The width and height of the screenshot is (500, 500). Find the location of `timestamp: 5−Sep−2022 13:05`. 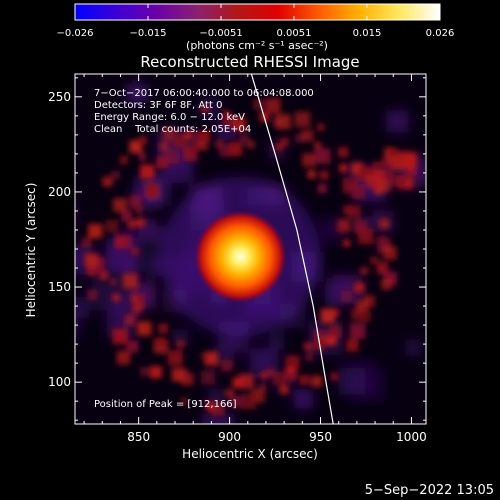

timestamp: 5−Sep−2022 13:05 is located at coordinates (429, 490).